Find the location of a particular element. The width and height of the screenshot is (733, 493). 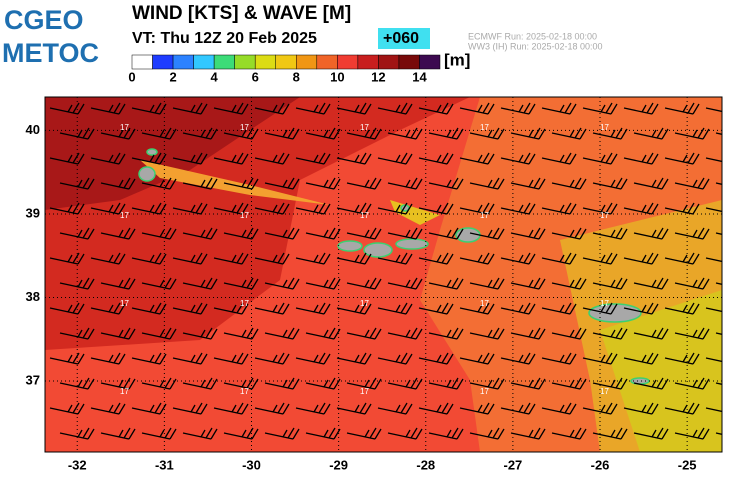

colorbar-tick-label: 8 is located at coordinates (296, 76).